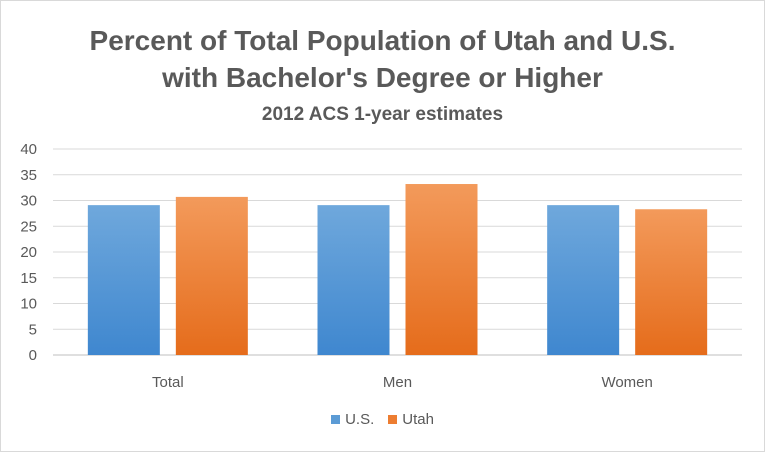  I want to click on bar-total-us, so click(123, 280).